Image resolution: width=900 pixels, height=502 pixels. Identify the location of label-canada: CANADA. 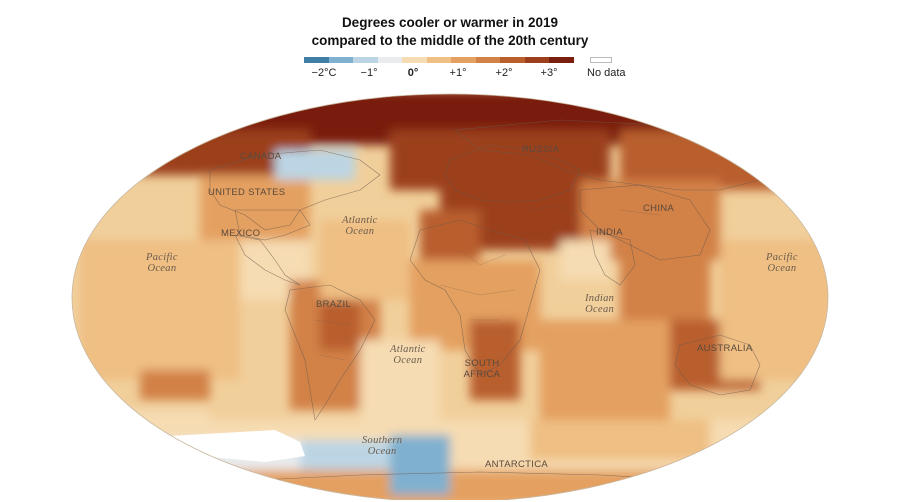
(261, 156).